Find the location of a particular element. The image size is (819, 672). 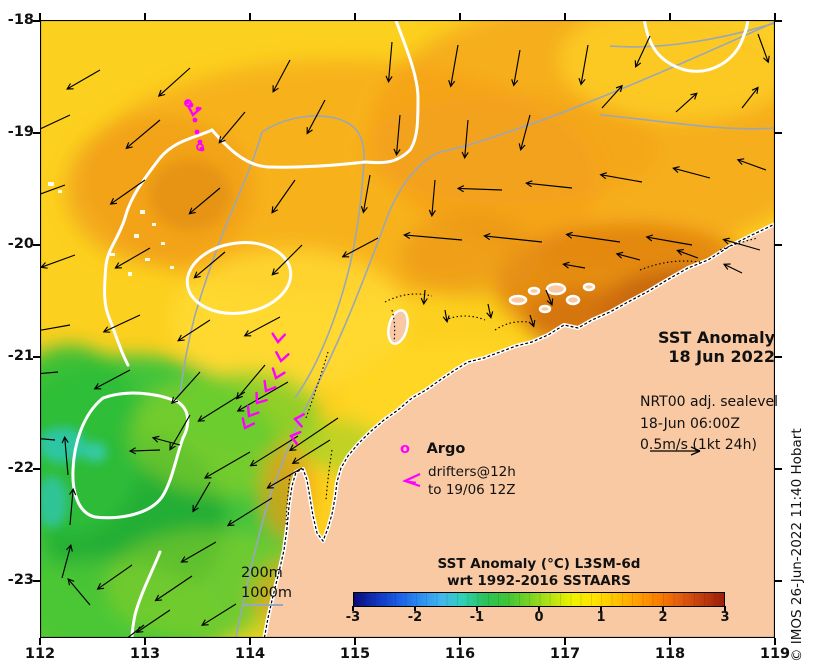

sealevel-line3: 0.5m/s (1kt 24h) is located at coordinates (698, 445).